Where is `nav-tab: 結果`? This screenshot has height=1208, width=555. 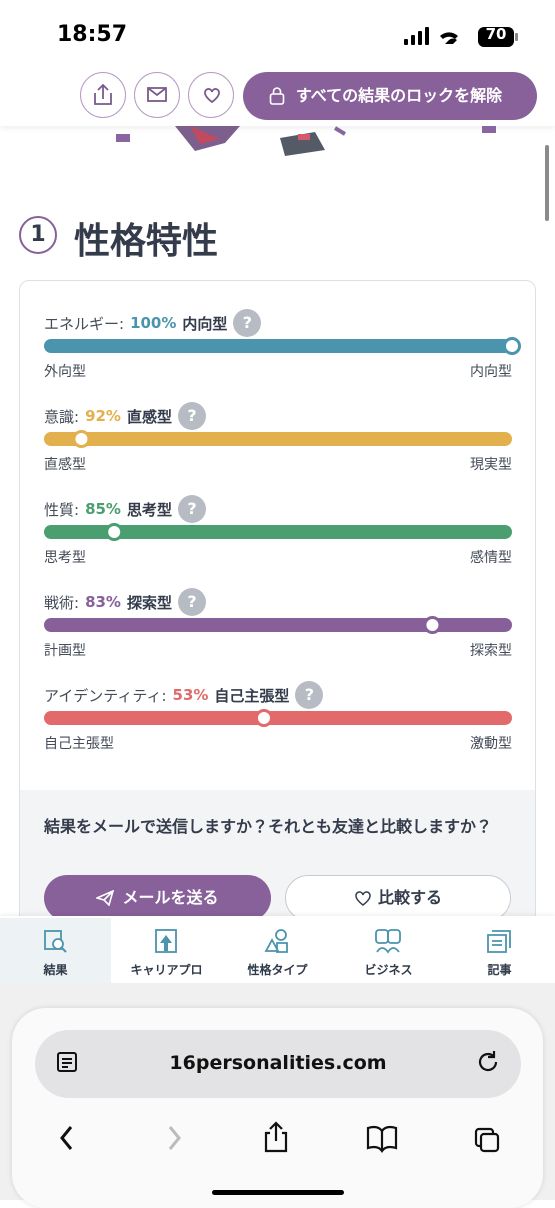 nav-tab: 結果 is located at coordinates (55, 950).